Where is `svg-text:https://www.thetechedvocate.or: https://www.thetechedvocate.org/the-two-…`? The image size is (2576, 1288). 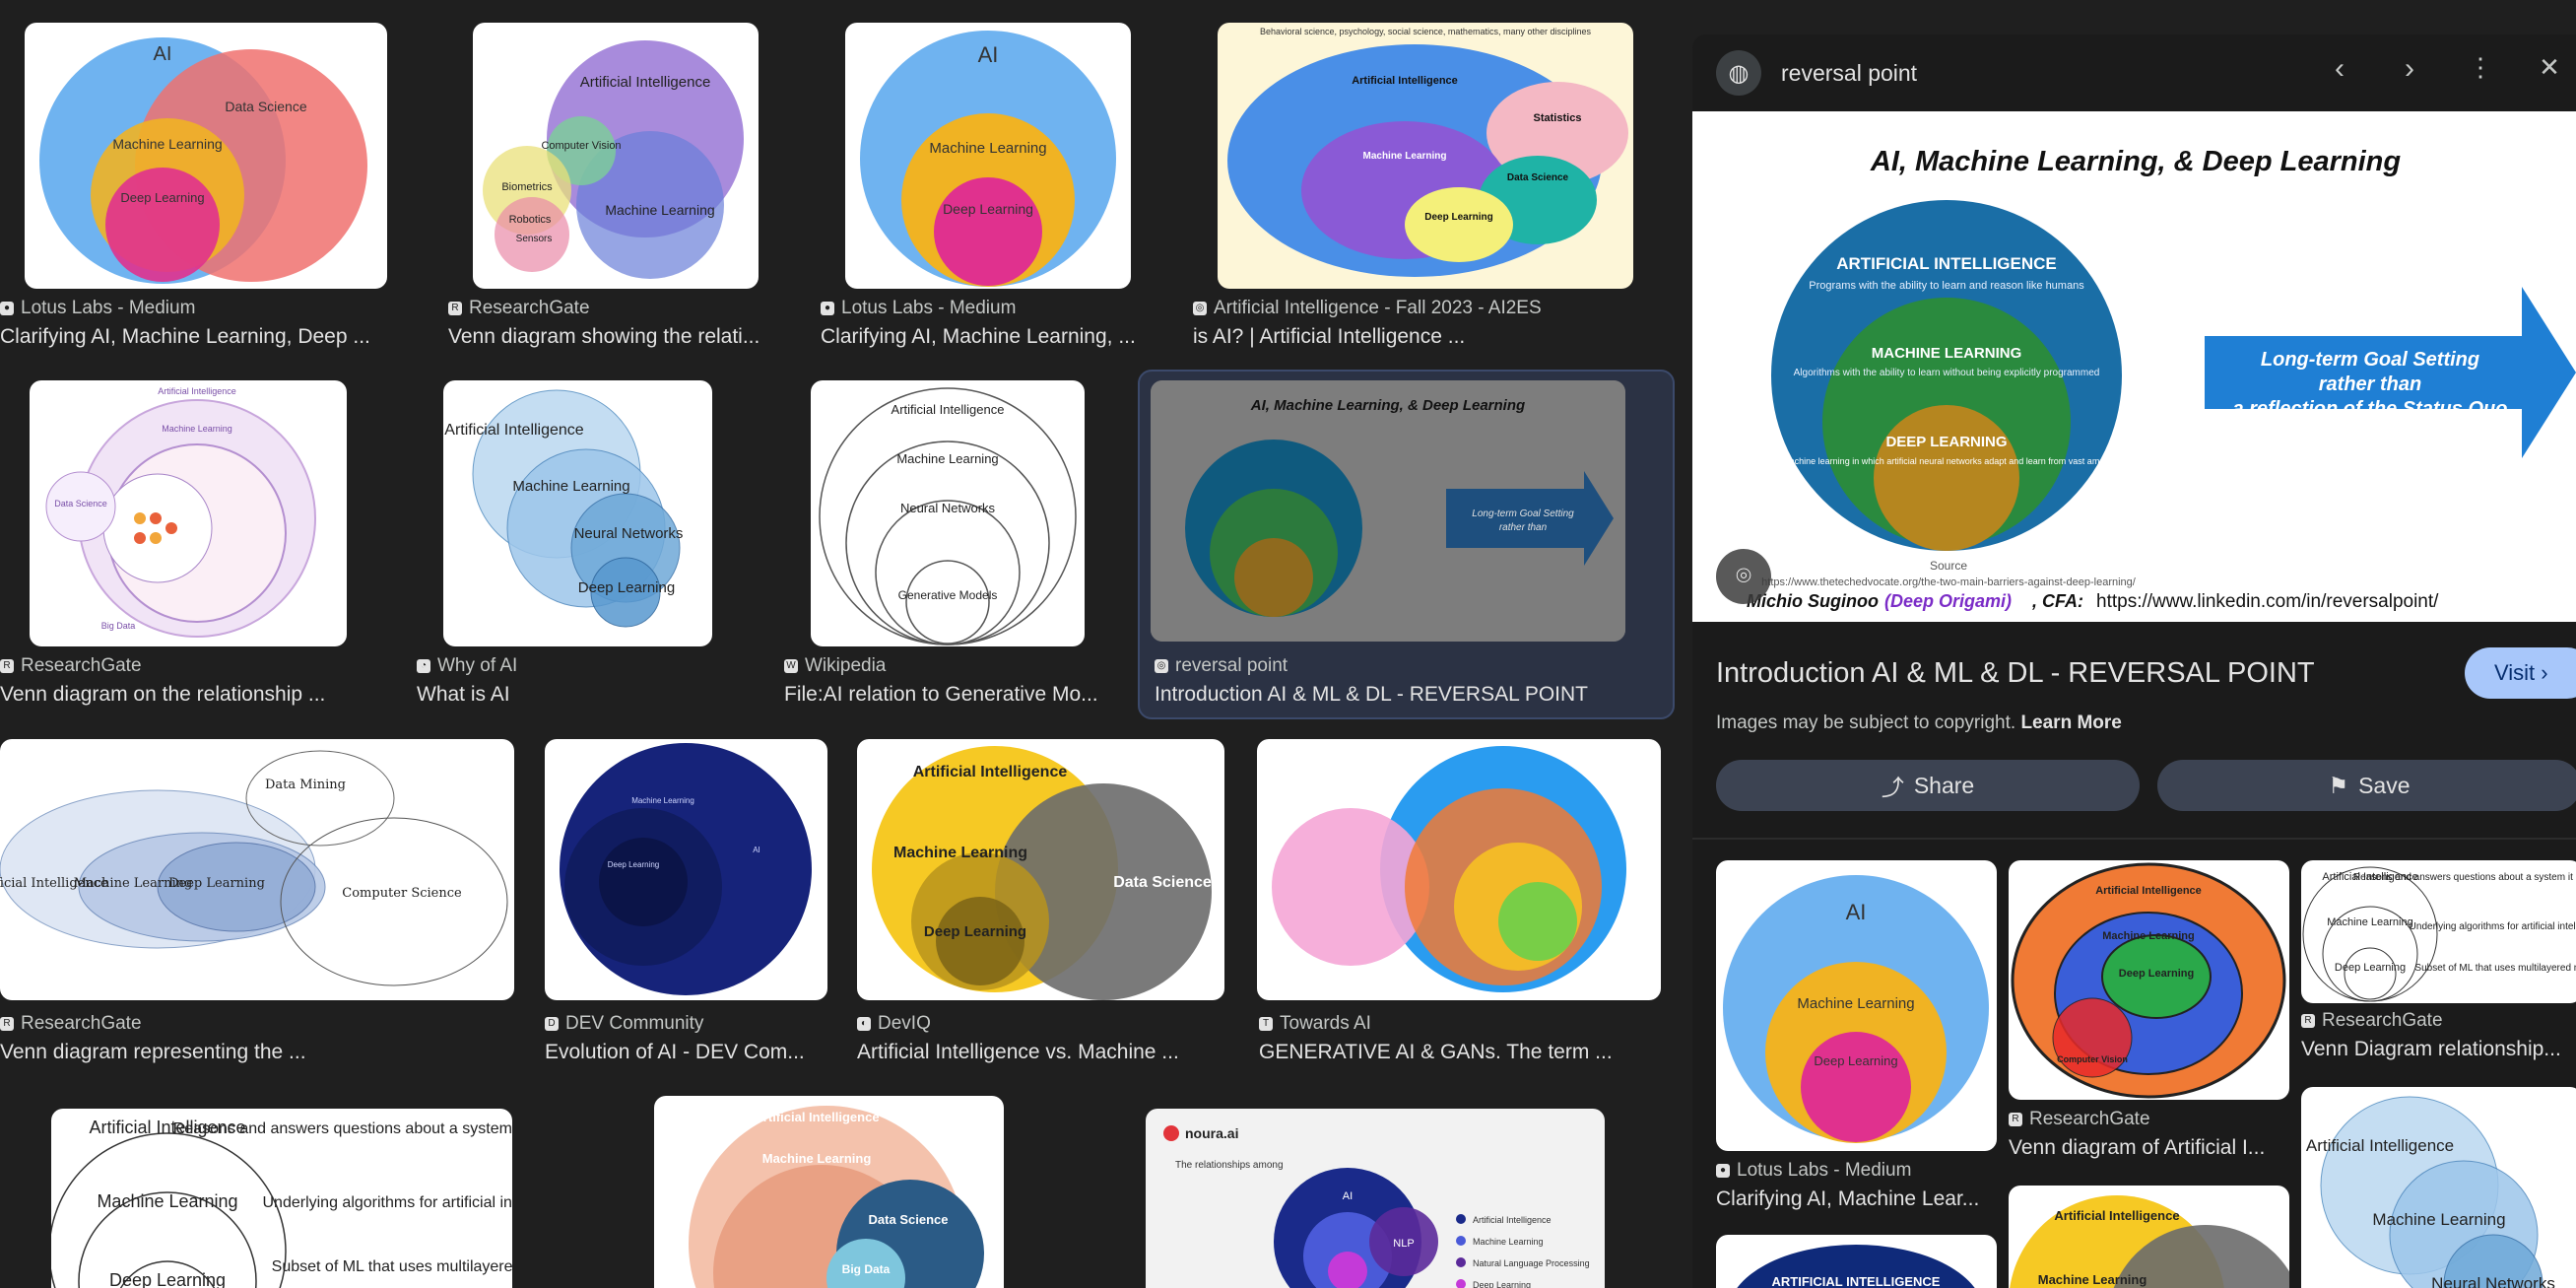
svg-text:https://www.thetechedvocate.or: https://www.thetechedvocate.org/the-two-… is located at coordinates (1949, 582).